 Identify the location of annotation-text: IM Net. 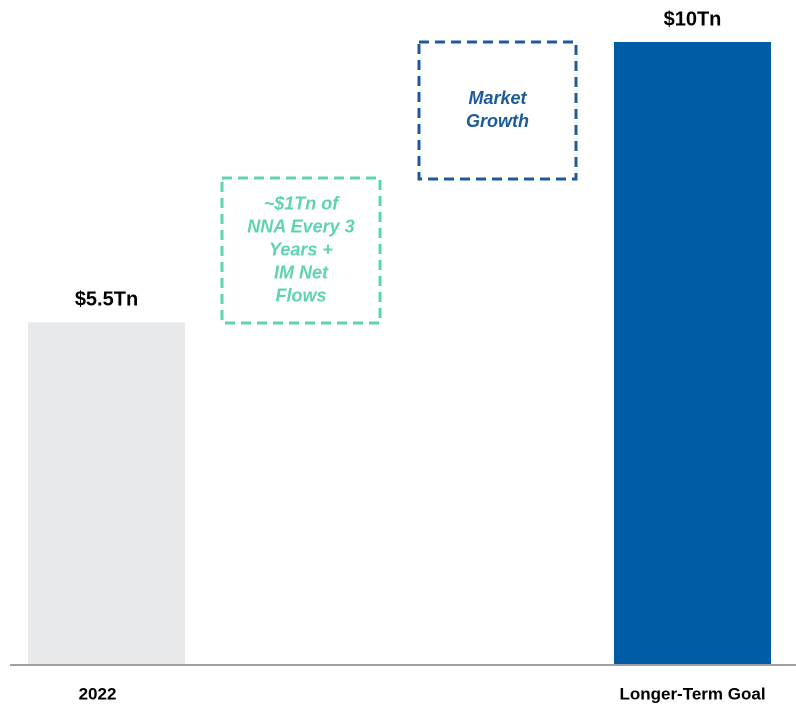
(301, 272).